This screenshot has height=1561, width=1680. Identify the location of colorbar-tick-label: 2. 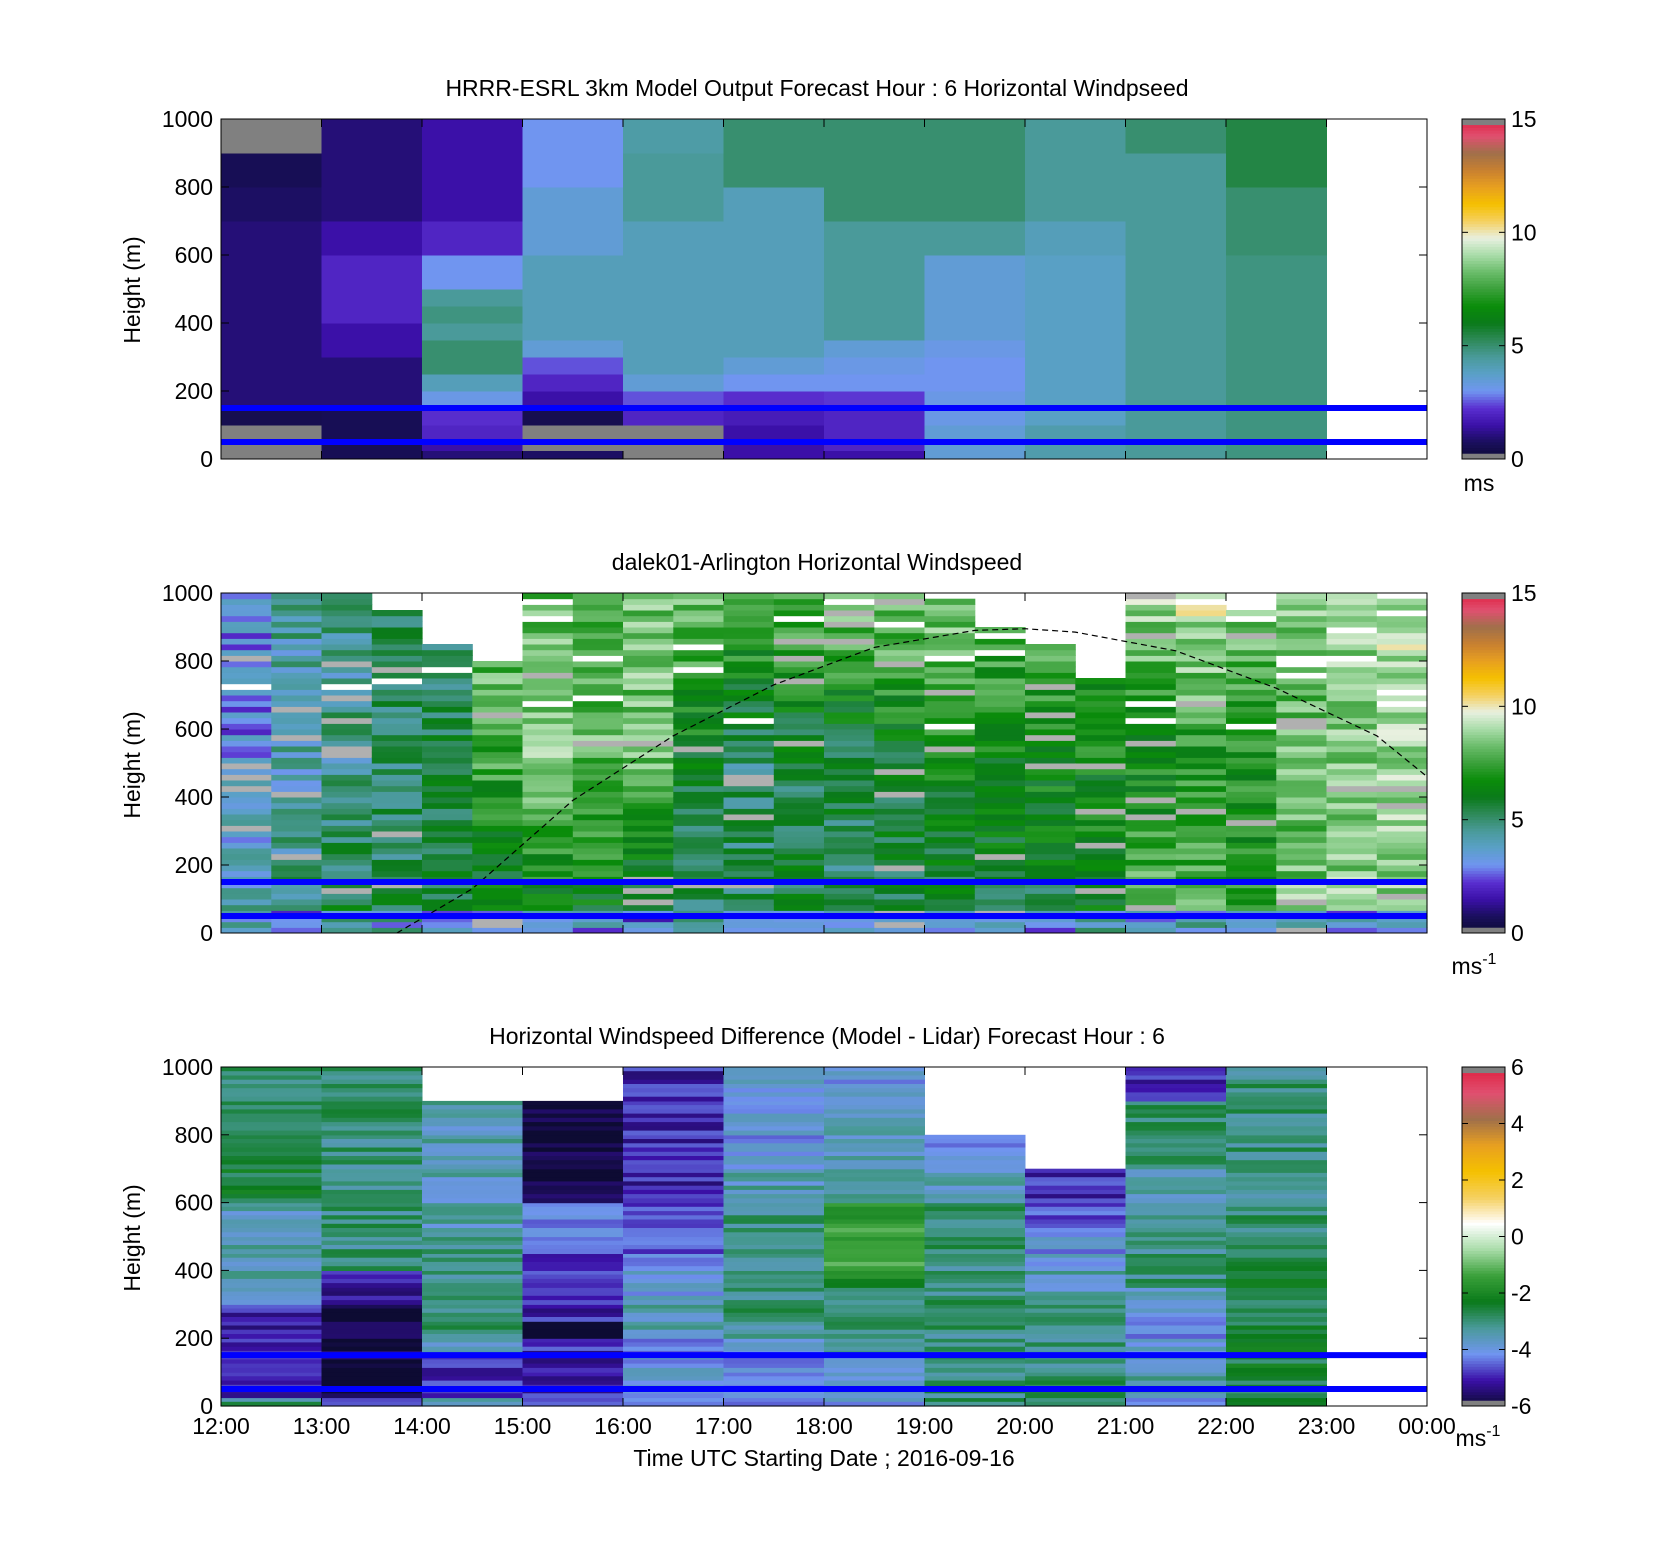
(1517, 1180).